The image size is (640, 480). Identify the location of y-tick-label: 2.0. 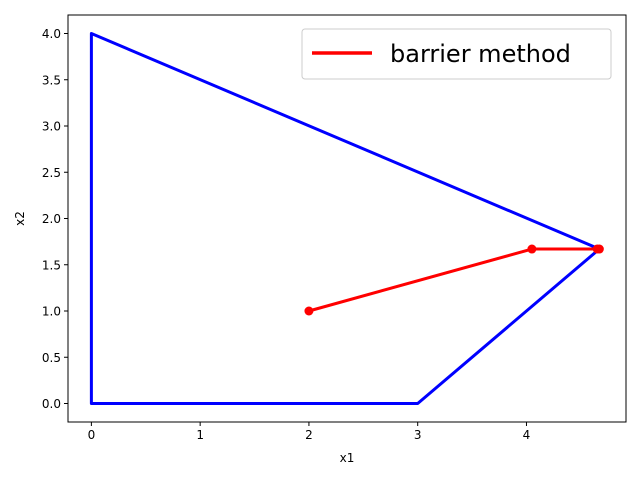
(51, 219).